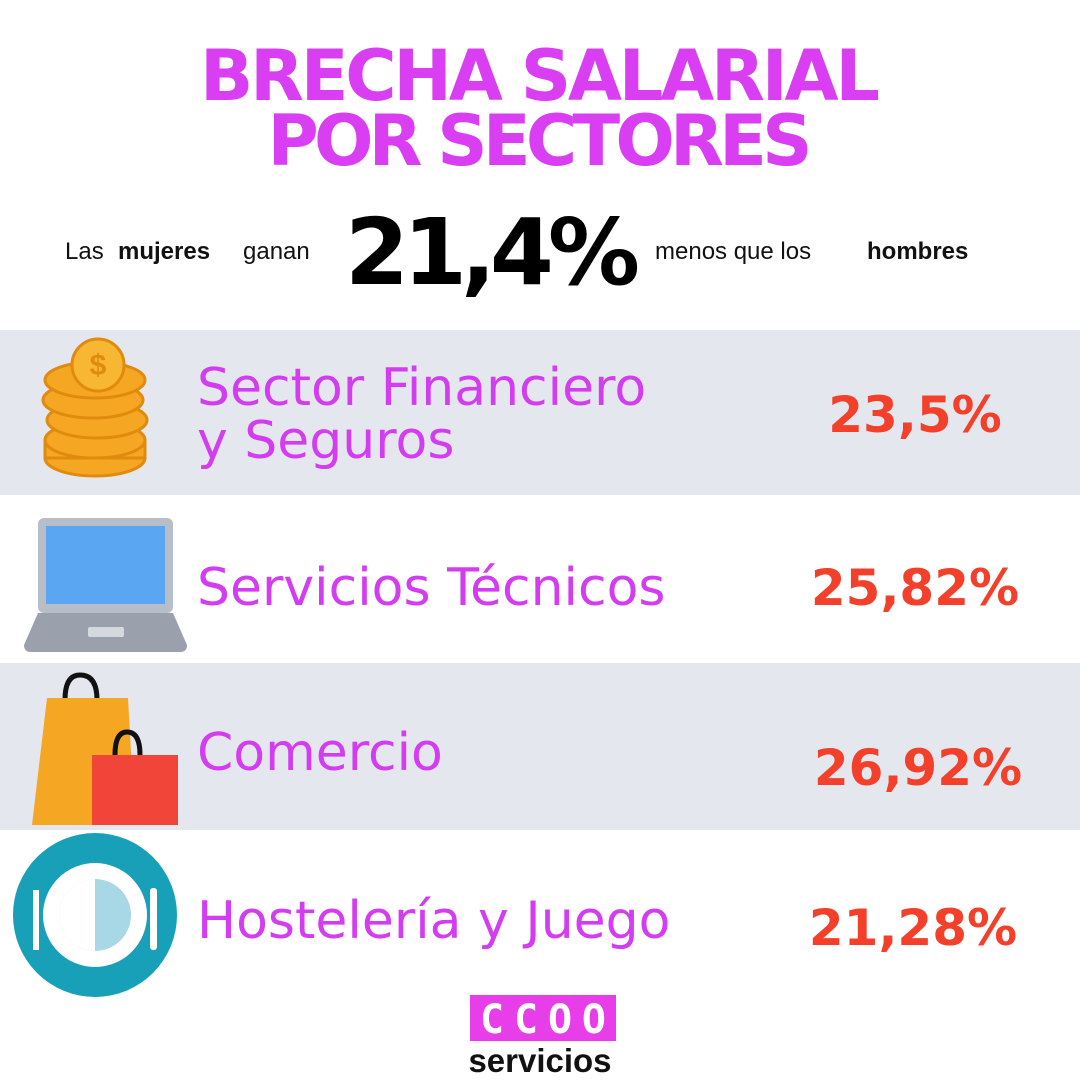  What do you see at coordinates (540, 76) in the screenshot?
I see `title-line: BRECHA SALARIAL` at bounding box center [540, 76].